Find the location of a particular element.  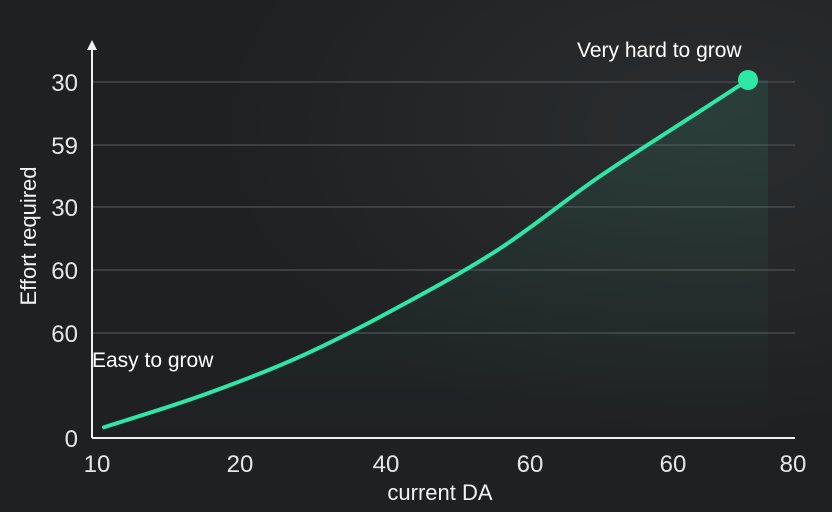

y-tick-labels: 0 60 60 30 59 30 is located at coordinates (64, 261).